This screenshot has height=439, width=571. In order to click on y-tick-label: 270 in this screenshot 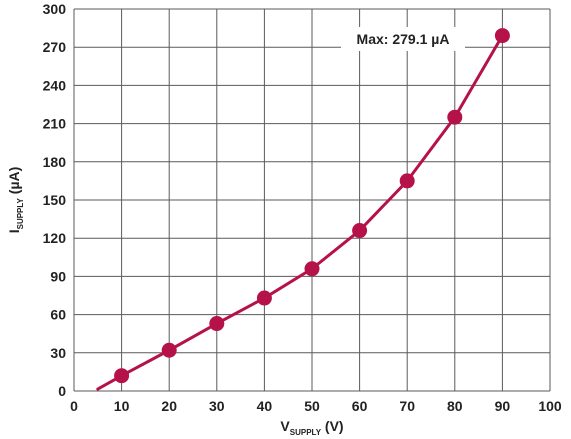, I will do `click(55, 47)`.